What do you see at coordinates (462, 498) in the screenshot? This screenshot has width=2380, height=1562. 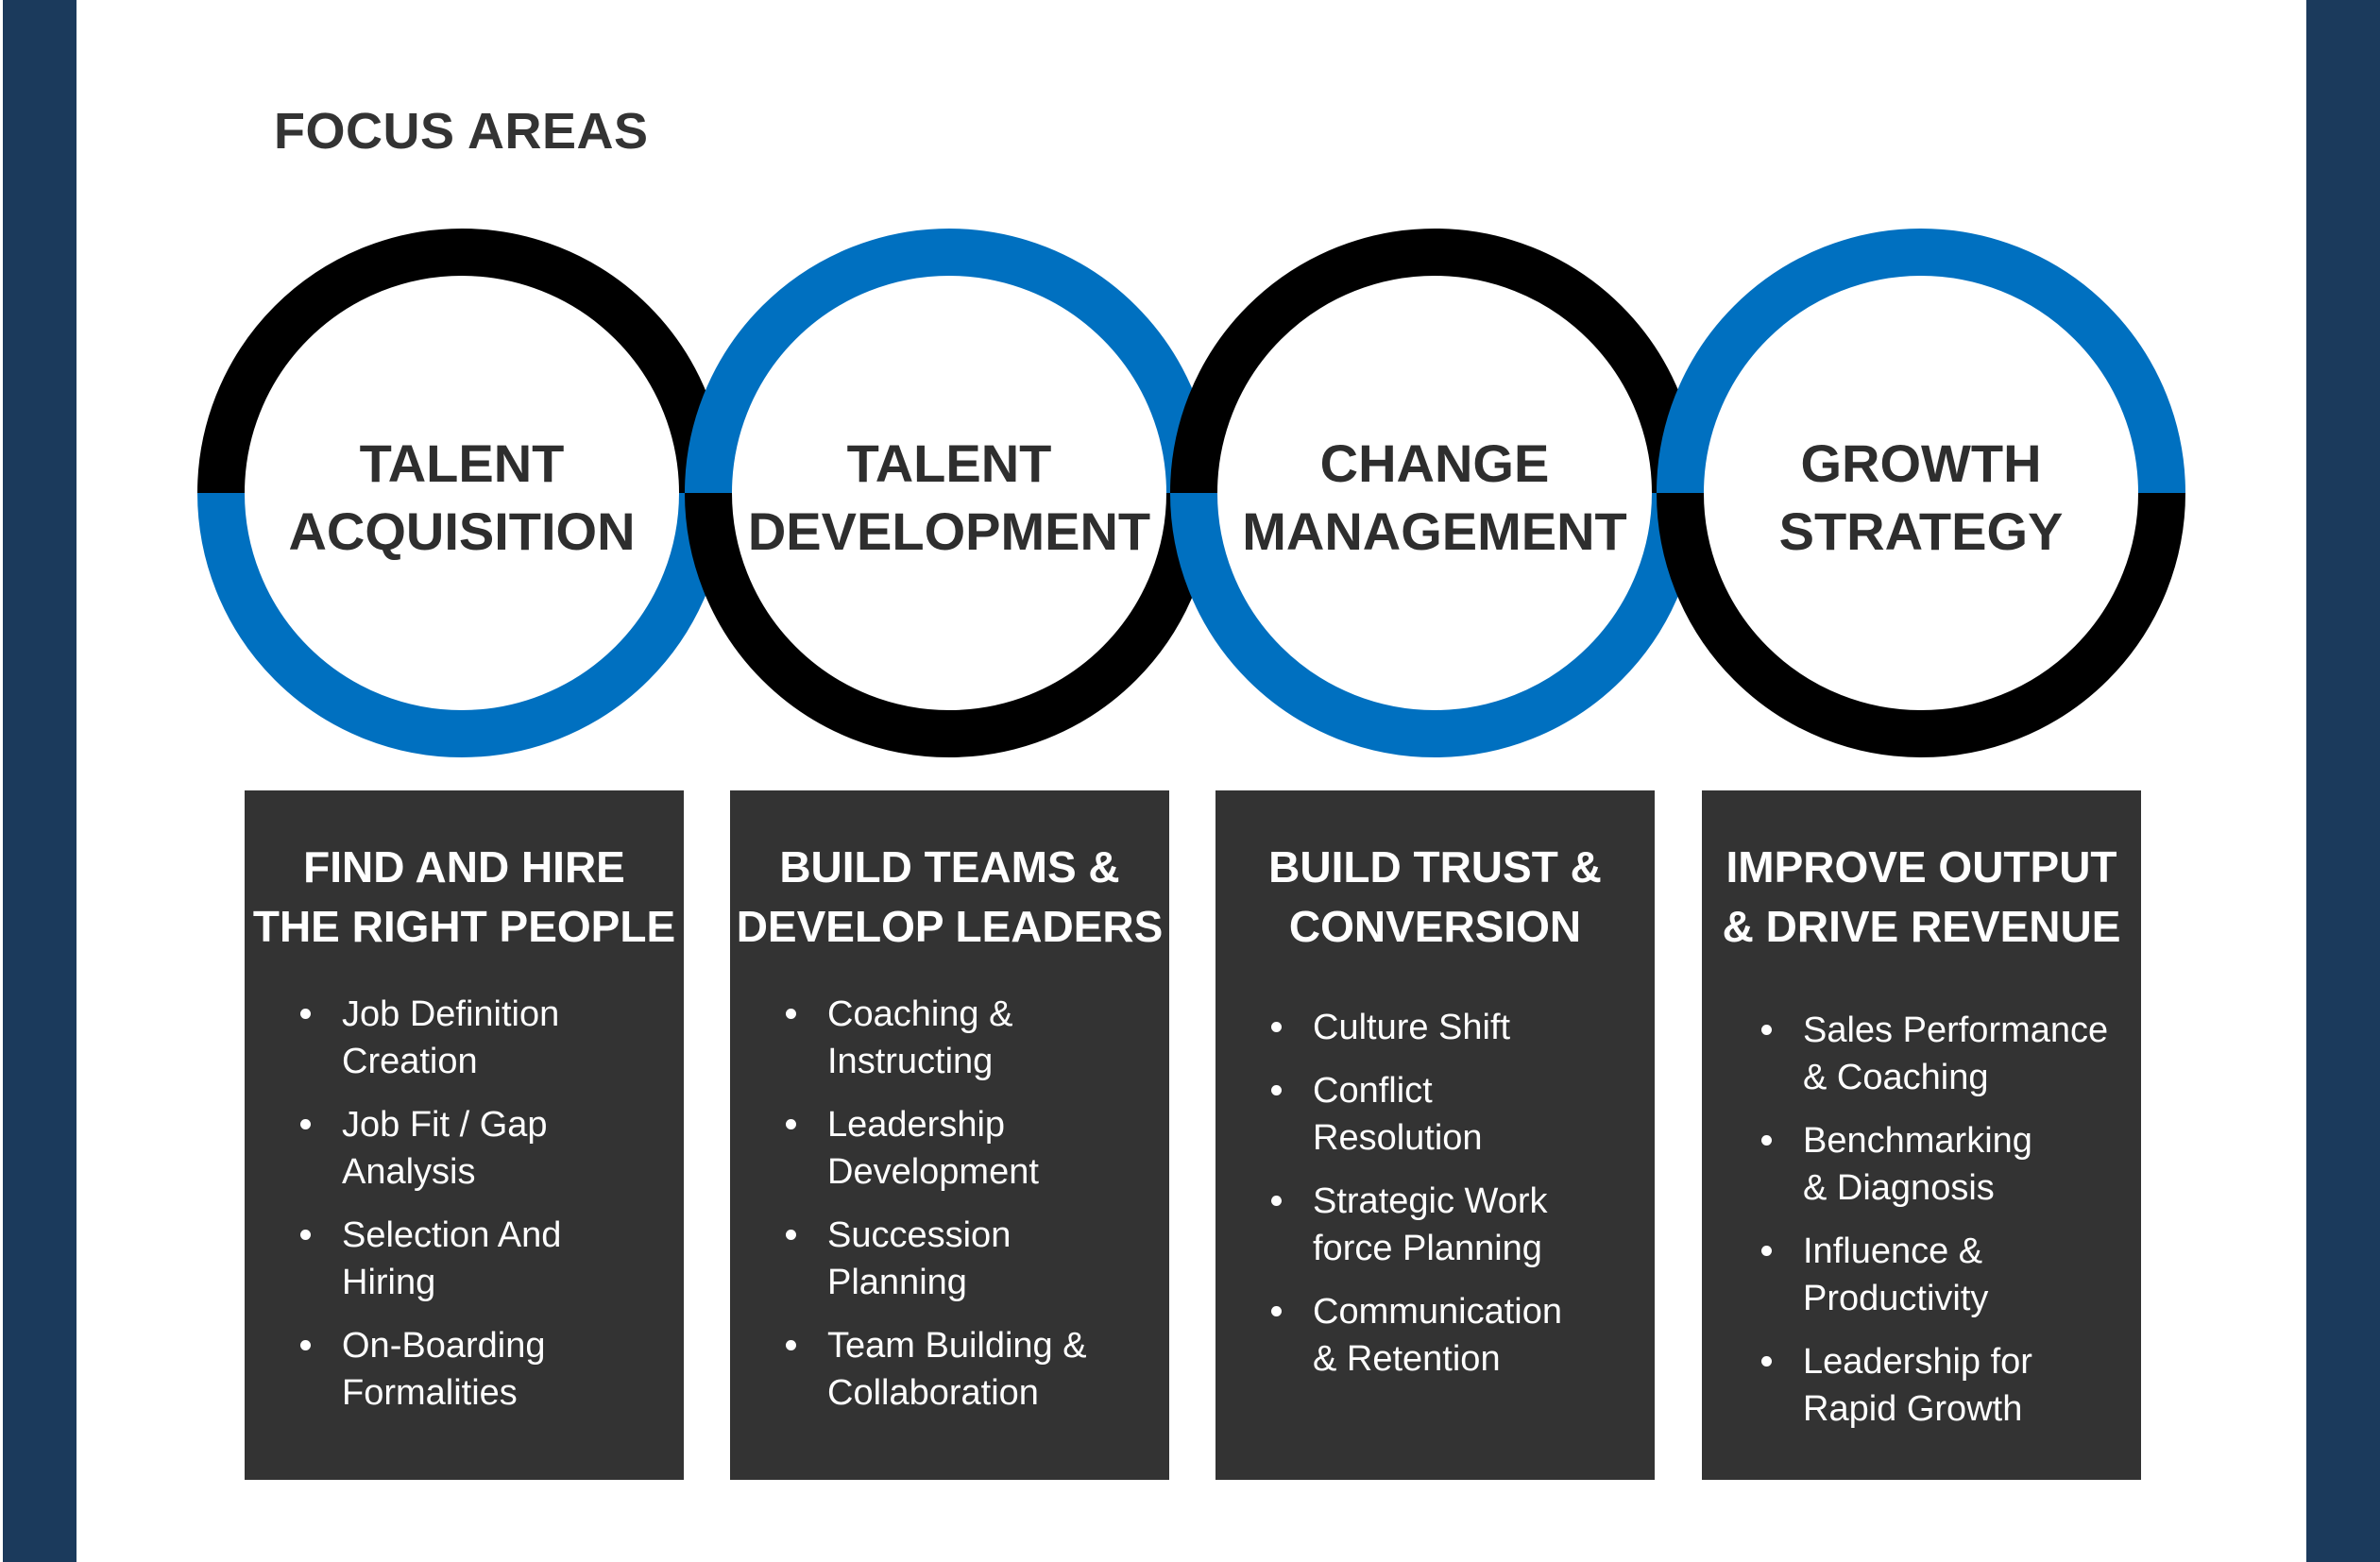 I see `circle-label-talent-acquisition: TALENT ACQUISITION` at bounding box center [462, 498].